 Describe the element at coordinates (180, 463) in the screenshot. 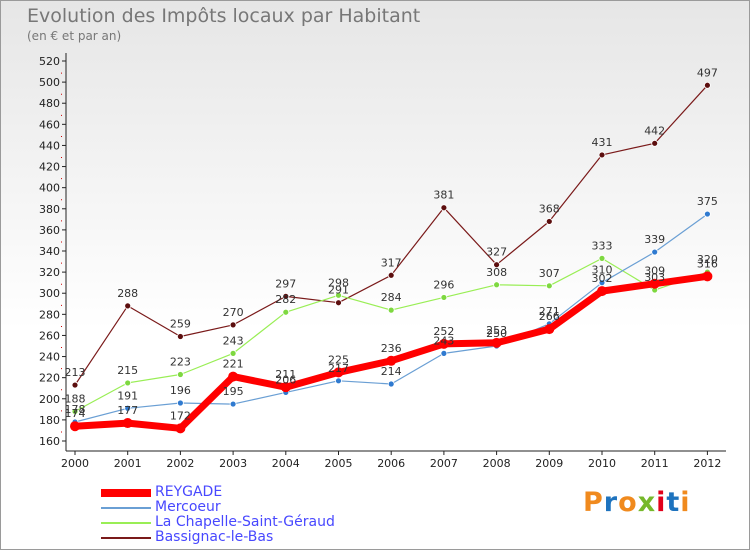

I see `x-tick-label: 2002` at that location.